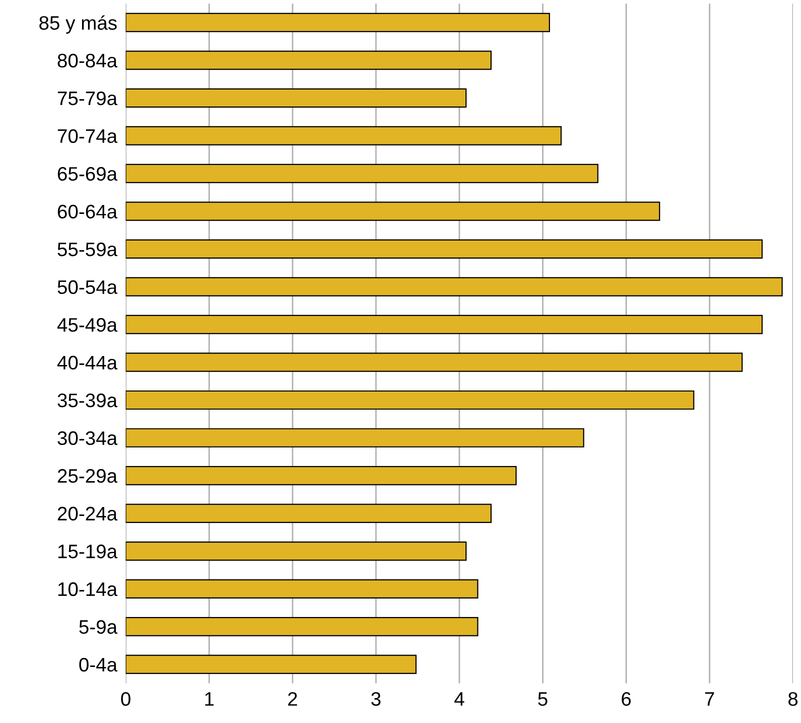 This screenshot has width=801, height=723. Describe the element at coordinates (78, 24) in the screenshot. I see `y-tick-label: 85 y más` at that location.